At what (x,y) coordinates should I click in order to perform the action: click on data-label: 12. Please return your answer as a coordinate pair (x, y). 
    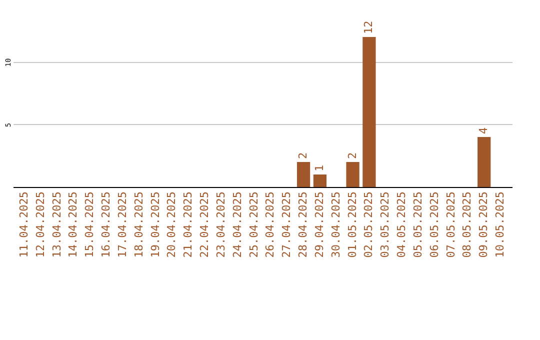
    Looking at the image, I should click on (369, 27).